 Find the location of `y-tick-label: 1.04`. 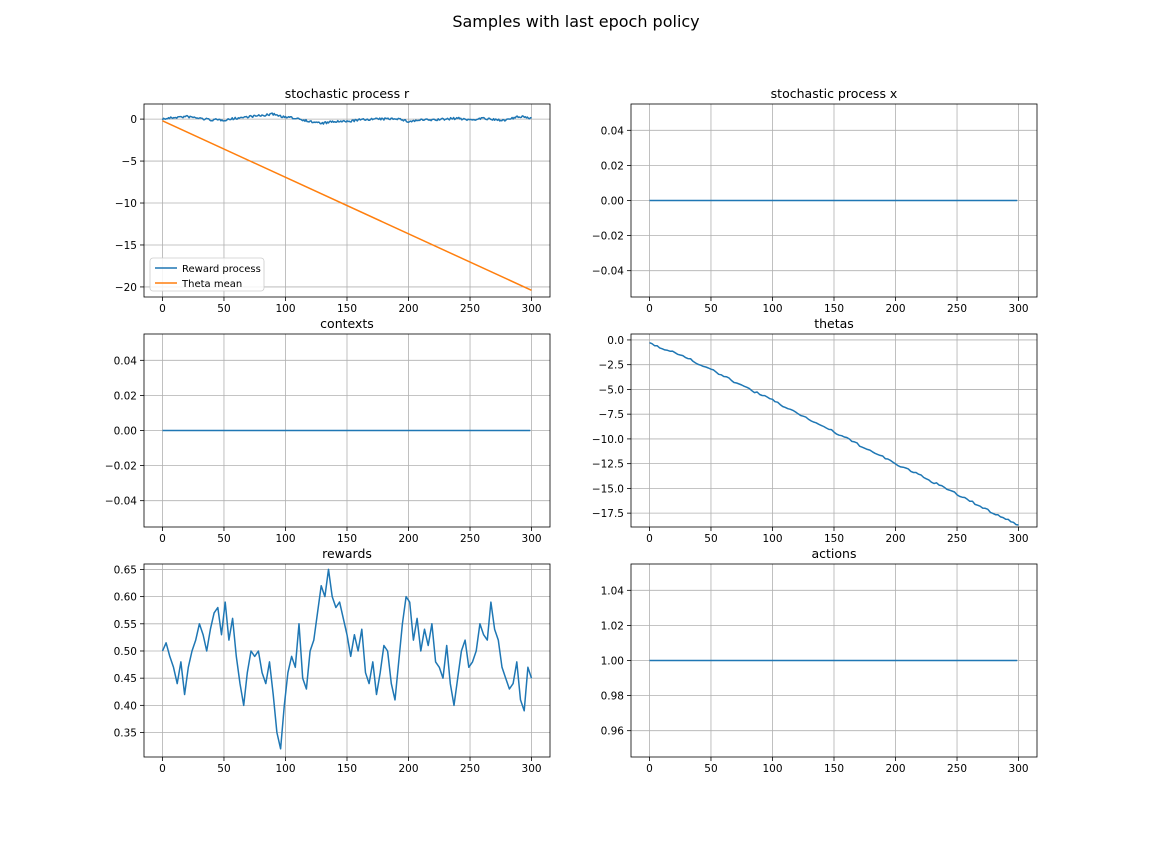

y-tick-label: 1.04 is located at coordinates (613, 591).